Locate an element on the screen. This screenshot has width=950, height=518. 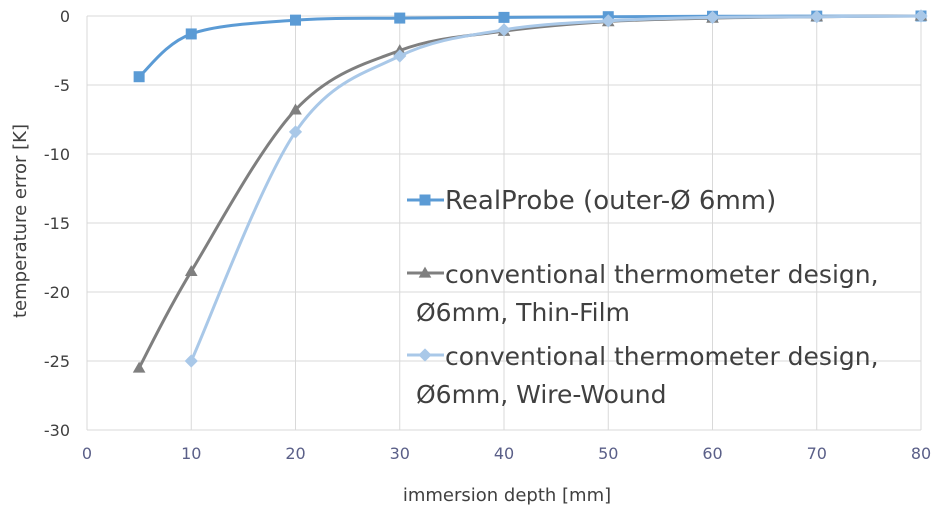
y-tick-label: -20 is located at coordinates (57, 292).